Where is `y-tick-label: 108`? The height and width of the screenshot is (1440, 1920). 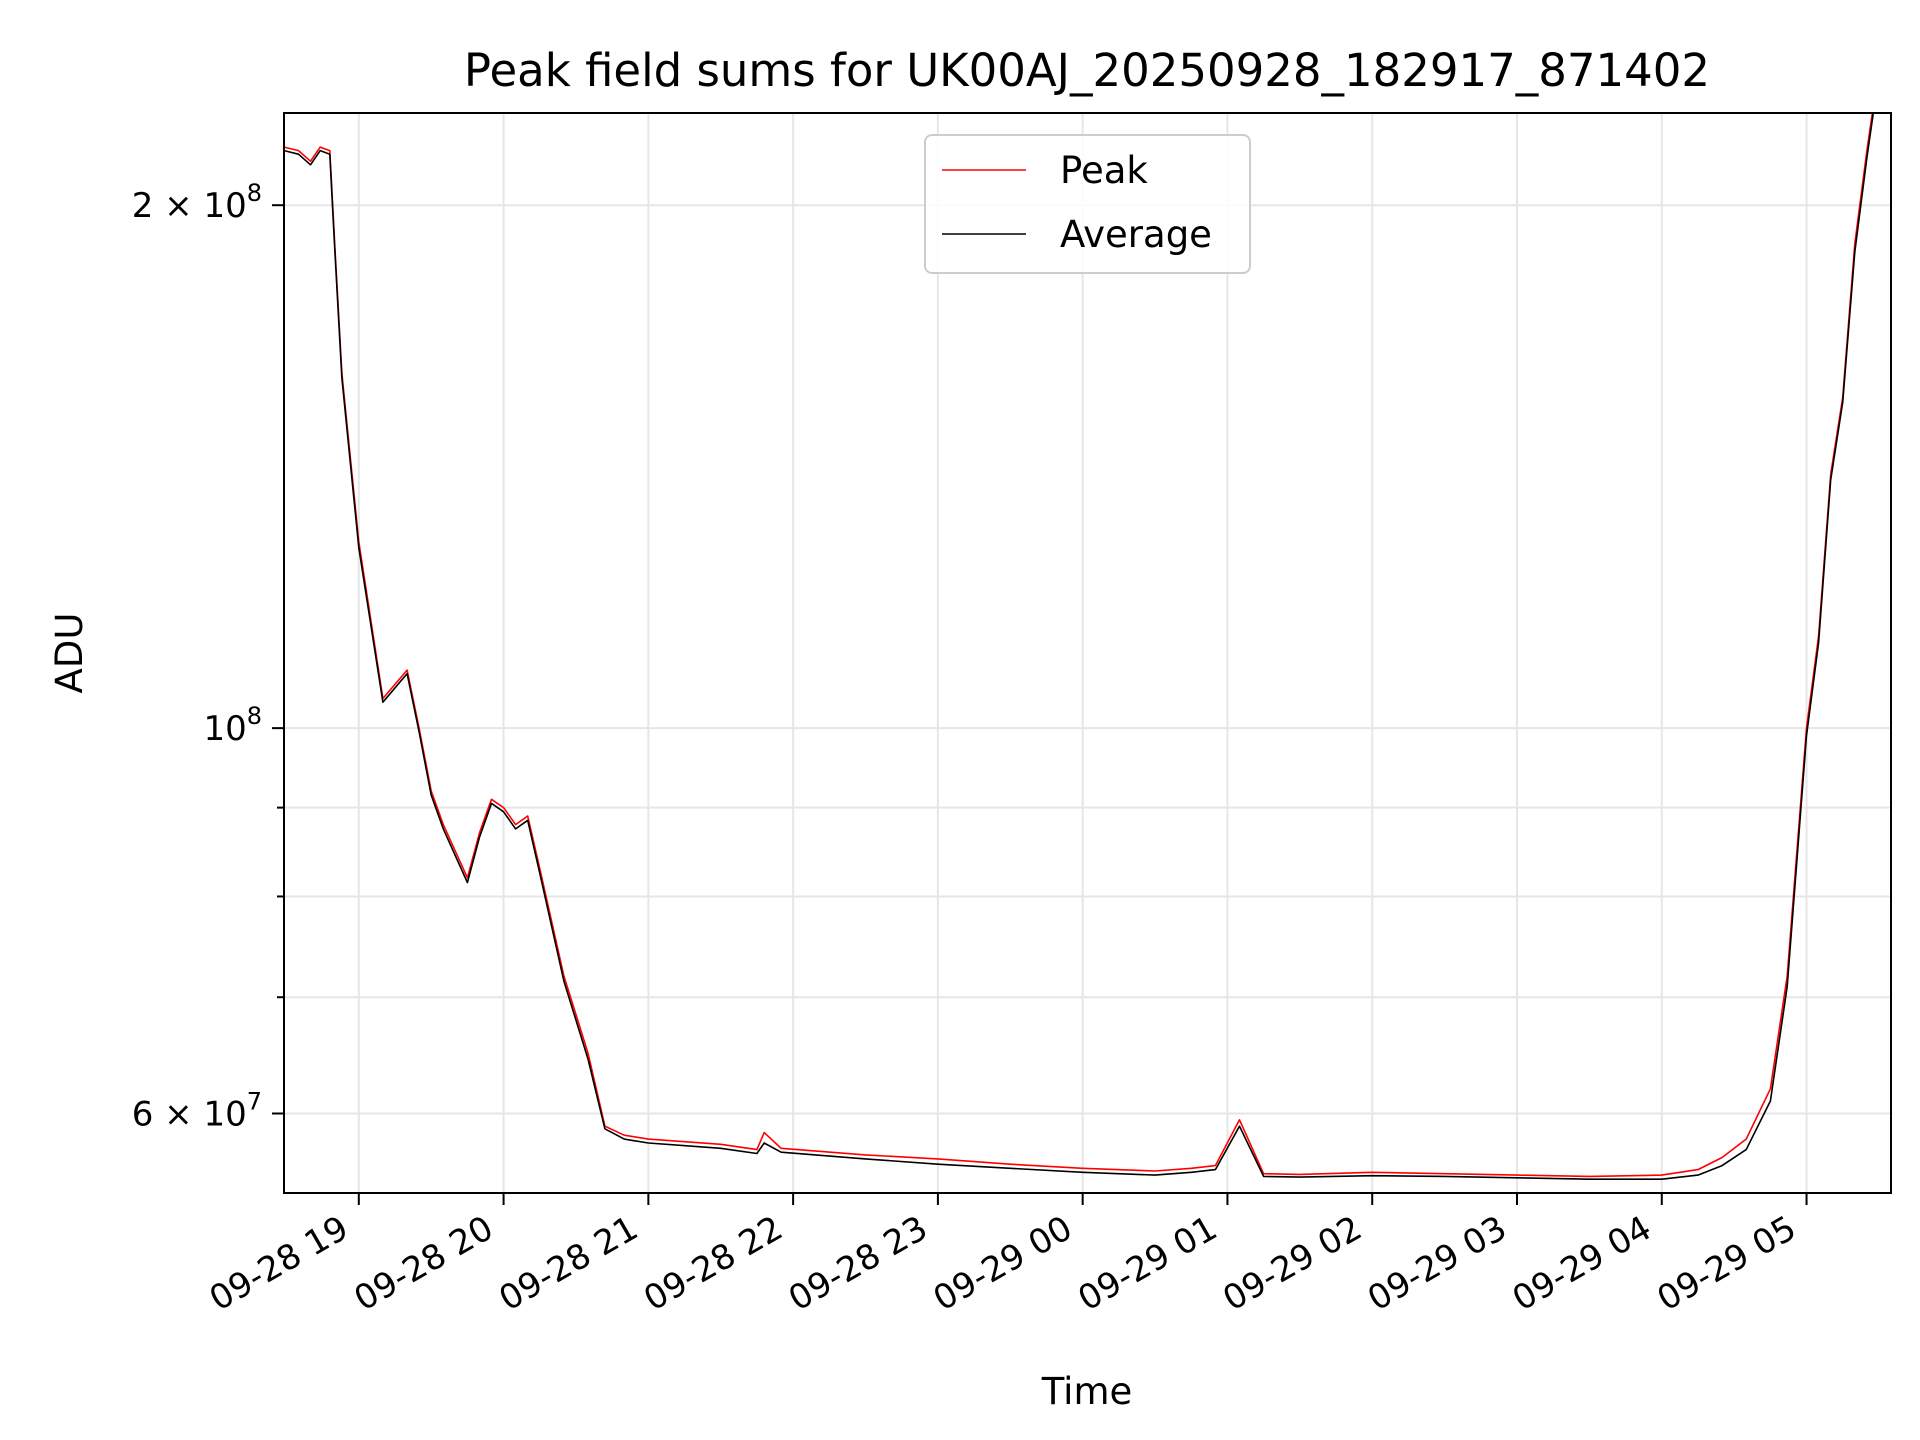 y-tick-label: 108 is located at coordinates (232, 725).